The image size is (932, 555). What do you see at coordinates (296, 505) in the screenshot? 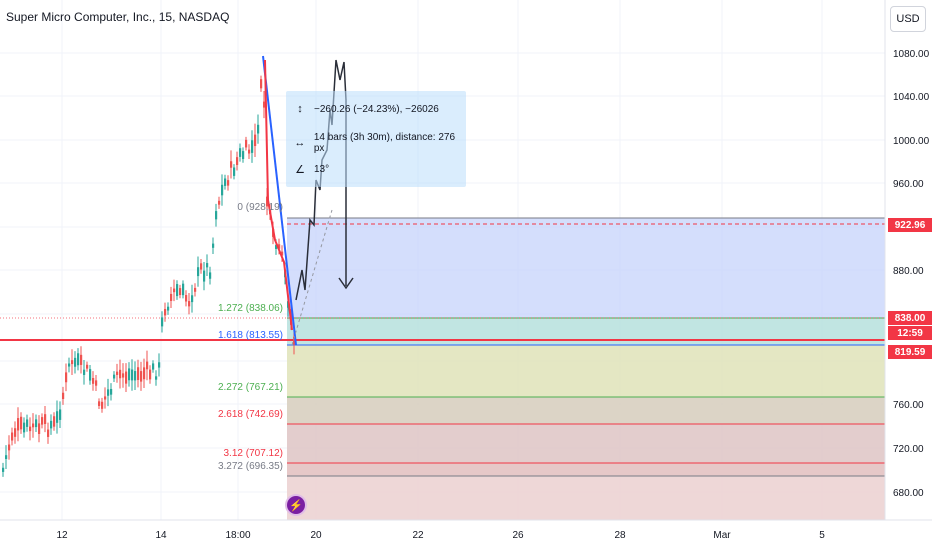
I see `lightning-icon: ⚡` at bounding box center [296, 505].